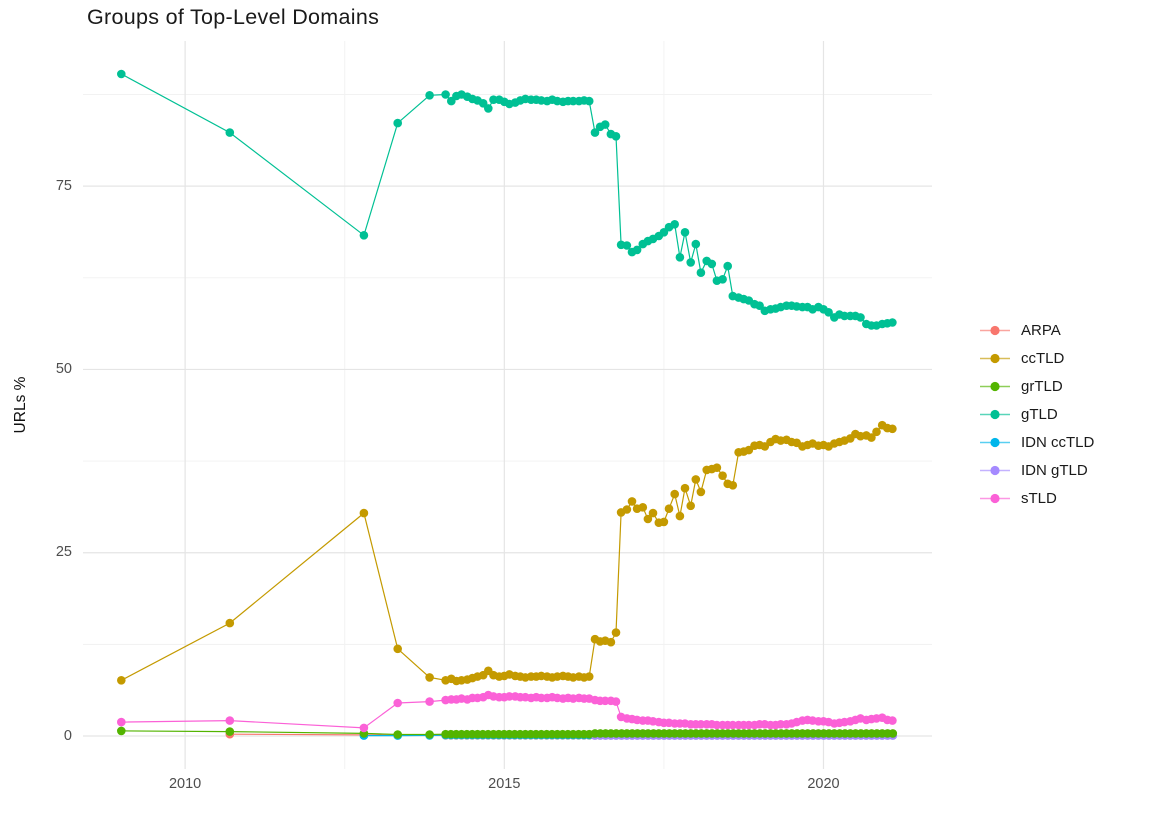  I want to click on series-stld, so click(507, 711).